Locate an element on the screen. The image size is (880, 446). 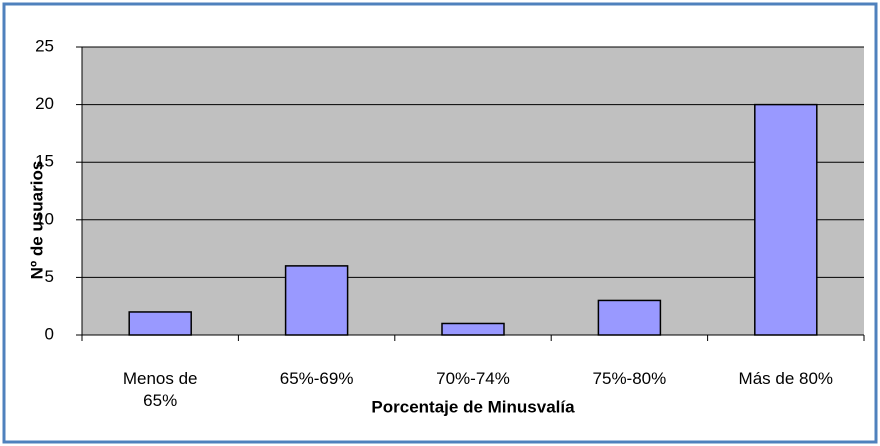
x-axis-label: Porcentaje de Minusvalía is located at coordinates (473, 406).